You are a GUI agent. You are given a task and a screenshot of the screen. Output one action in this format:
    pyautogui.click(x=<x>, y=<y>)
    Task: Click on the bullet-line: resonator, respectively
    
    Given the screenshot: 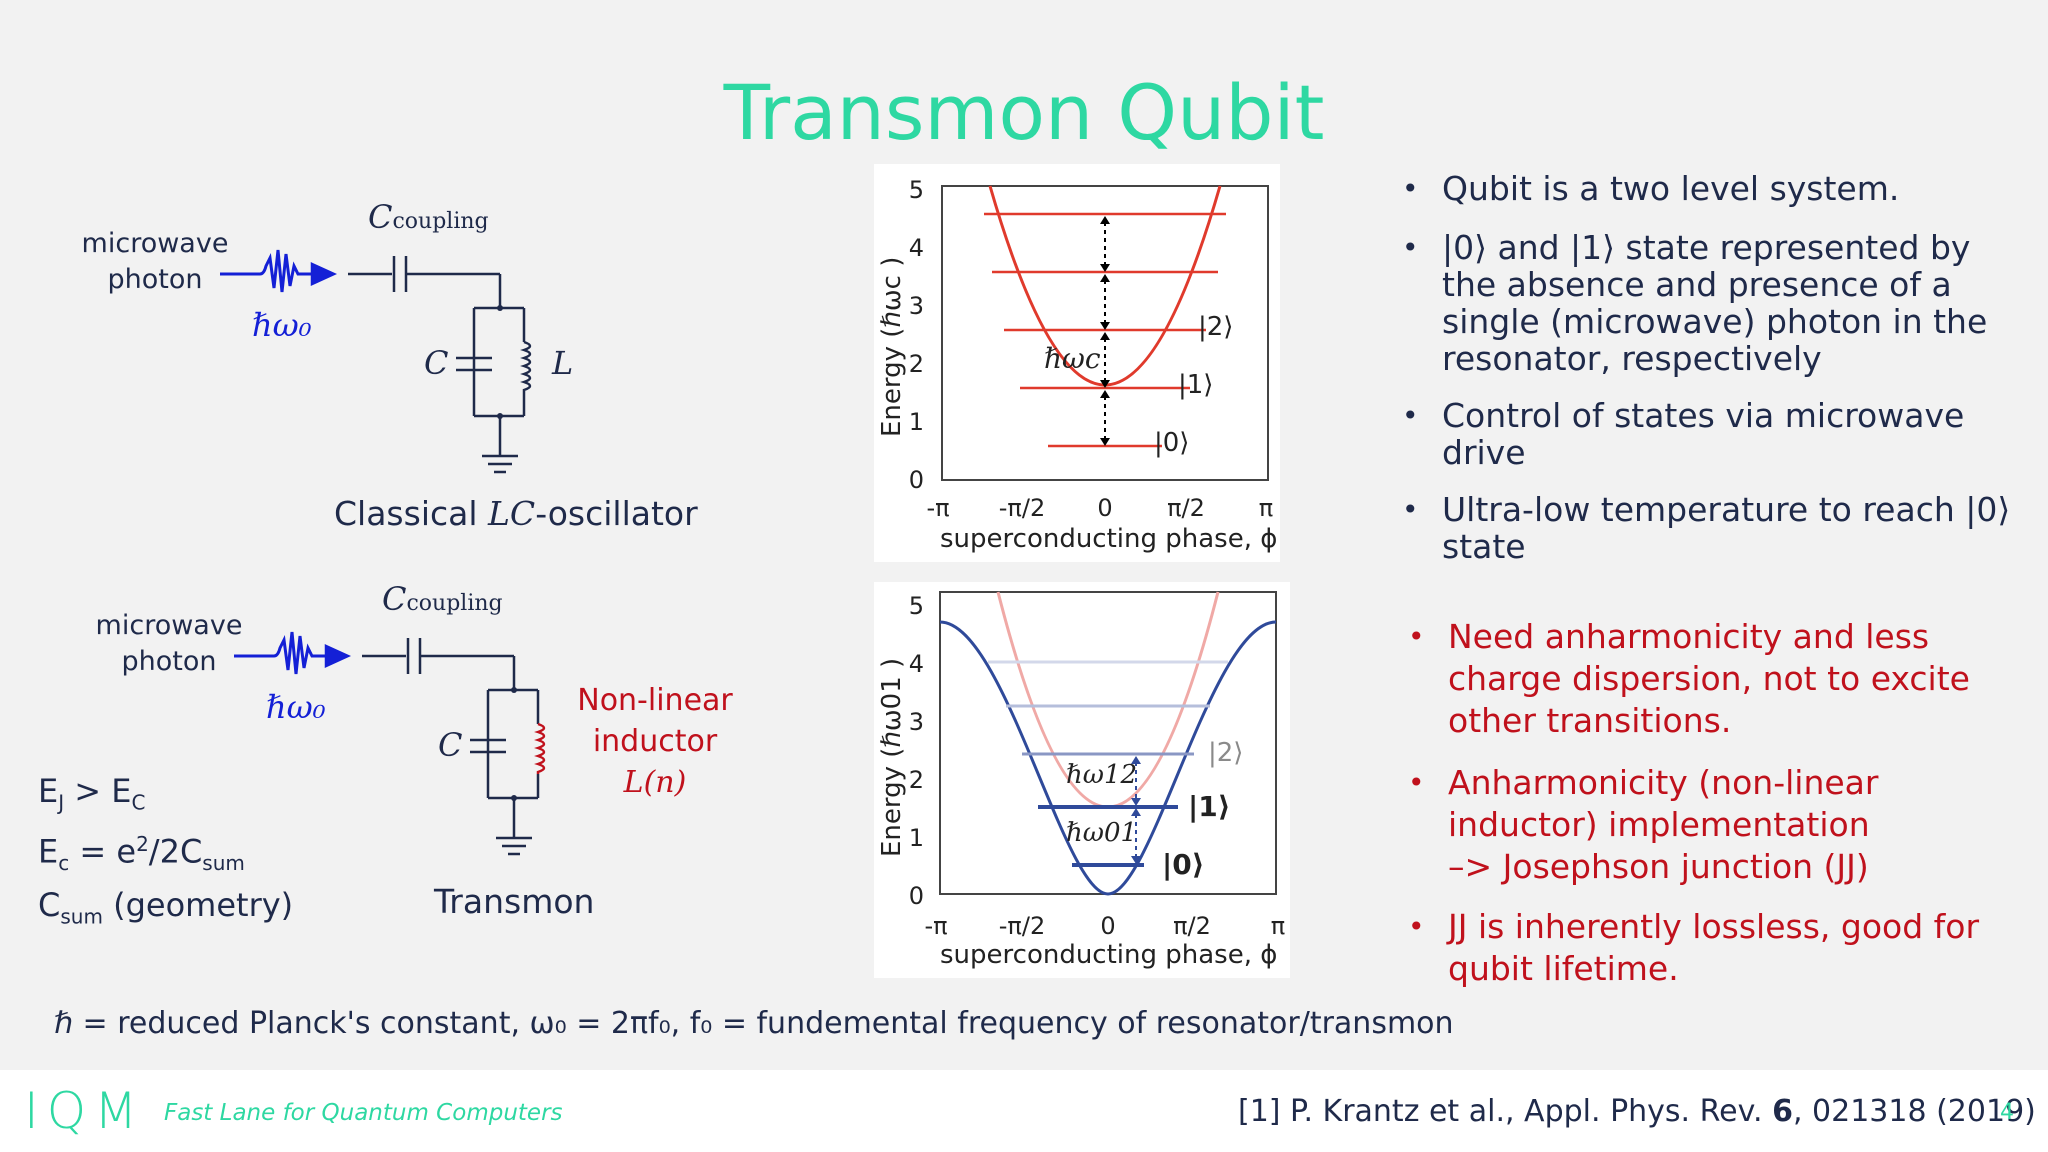 What is the action you would take?
    pyautogui.click(x=1632, y=358)
    